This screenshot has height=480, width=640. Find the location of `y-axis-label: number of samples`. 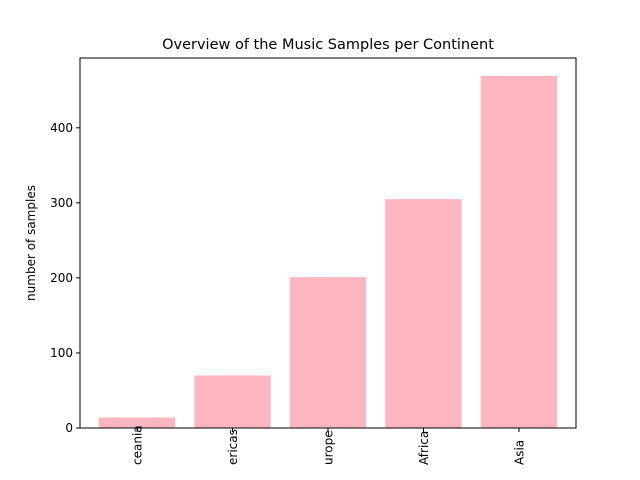

y-axis-label: number of samples is located at coordinates (31, 243).